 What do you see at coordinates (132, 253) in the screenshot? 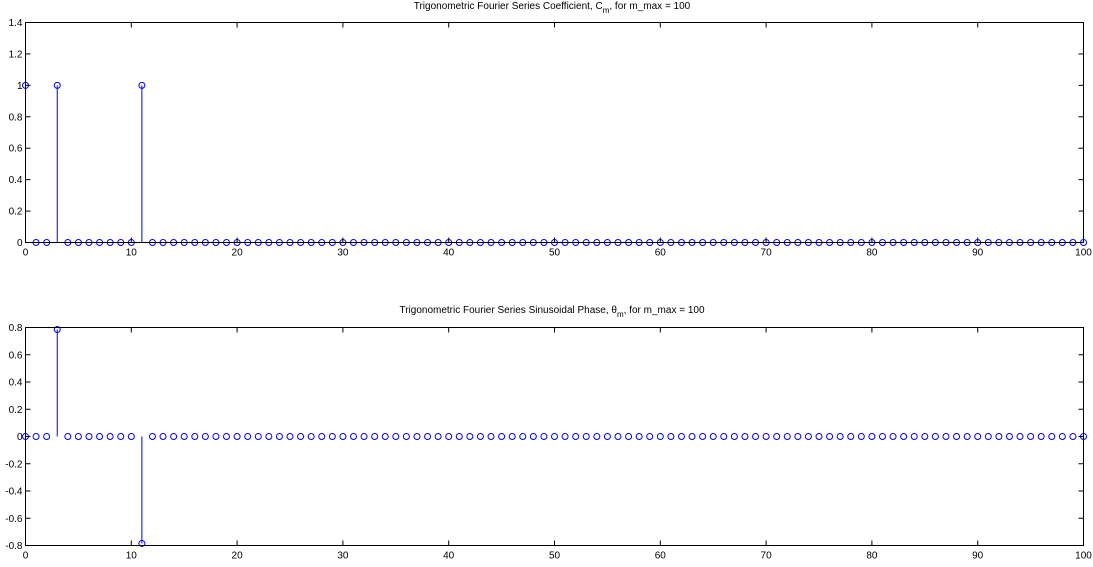
I see `coefficient-x-tick-label: 10` at bounding box center [132, 253].